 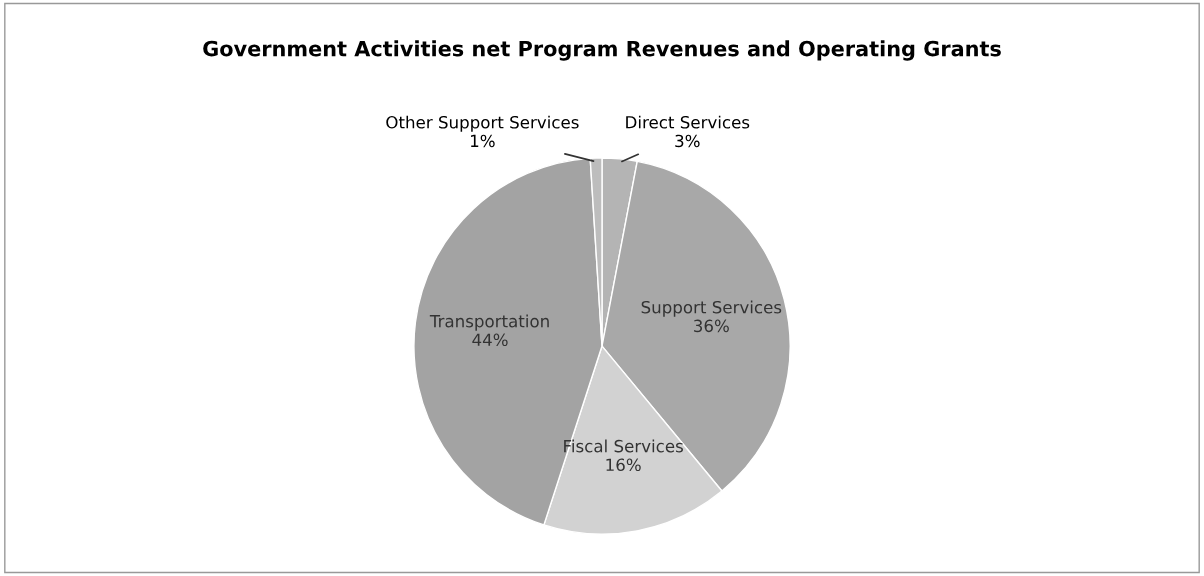 I want to click on chart-title: Government Activities net Program Revenues and Operating Grants, so click(x=602, y=50).